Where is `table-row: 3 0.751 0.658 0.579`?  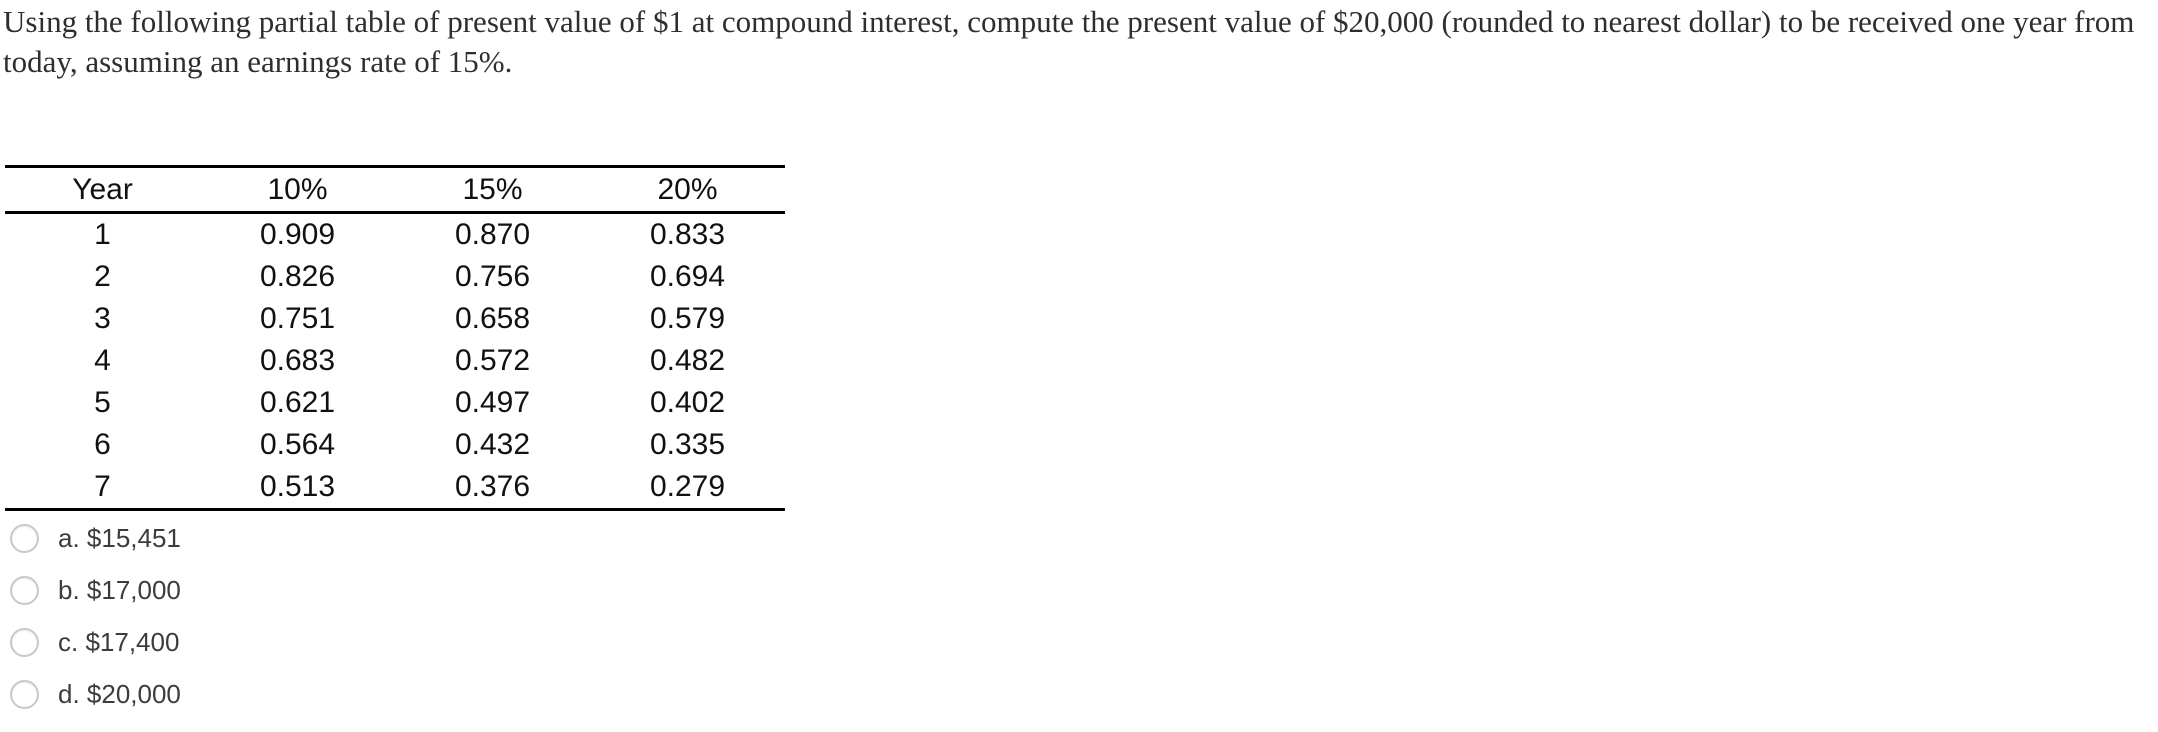
table-row: 3 0.751 0.658 0.579 is located at coordinates (395, 319).